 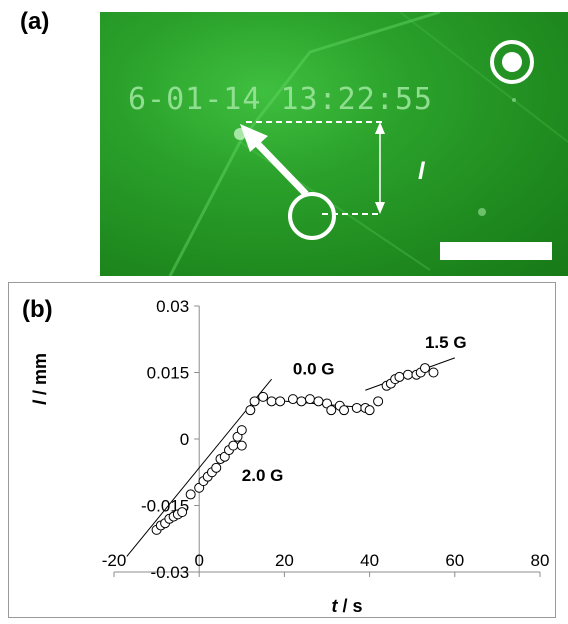 I want to click on scale-bar, so click(x=496, y=251).